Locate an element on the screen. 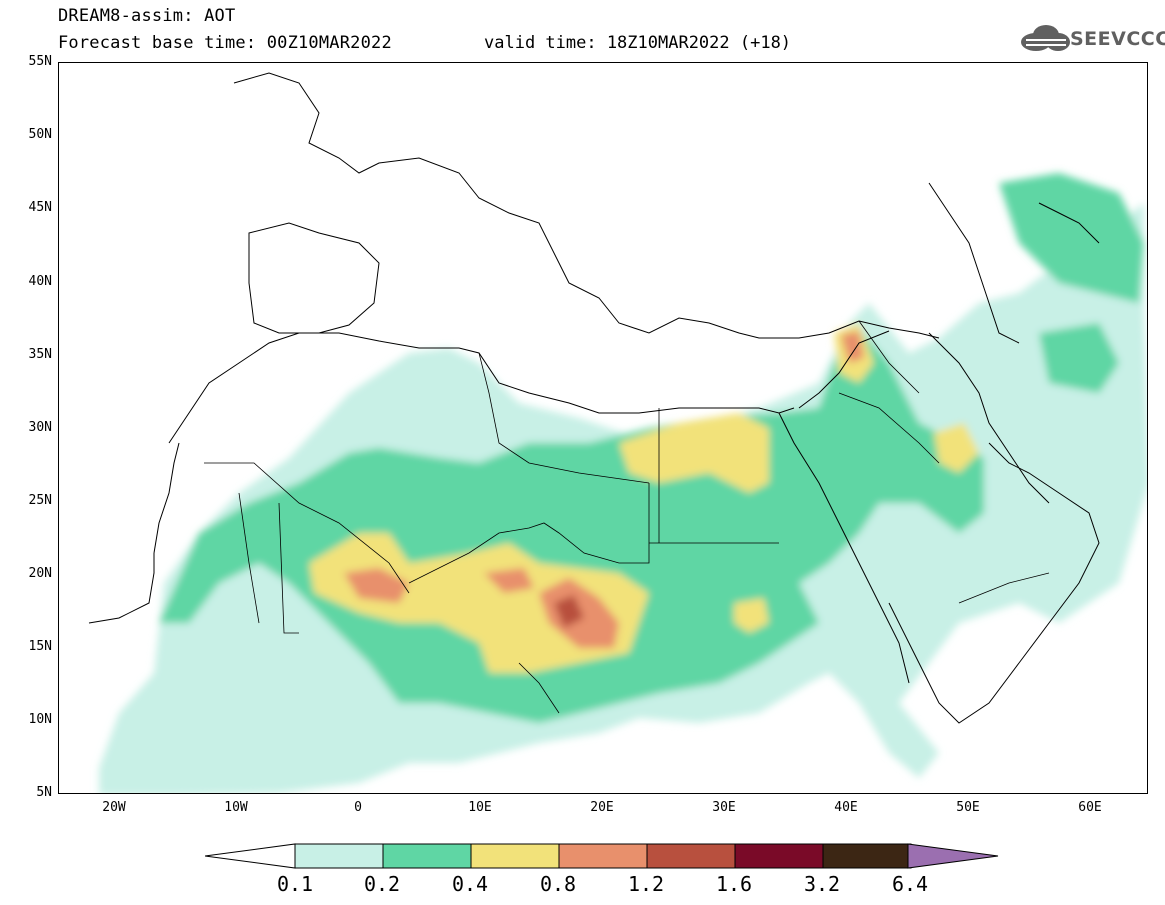 Image resolution: width=1165 pixels, height=905 pixels. lat-label-15n: 15N is located at coordinates (40, 646).